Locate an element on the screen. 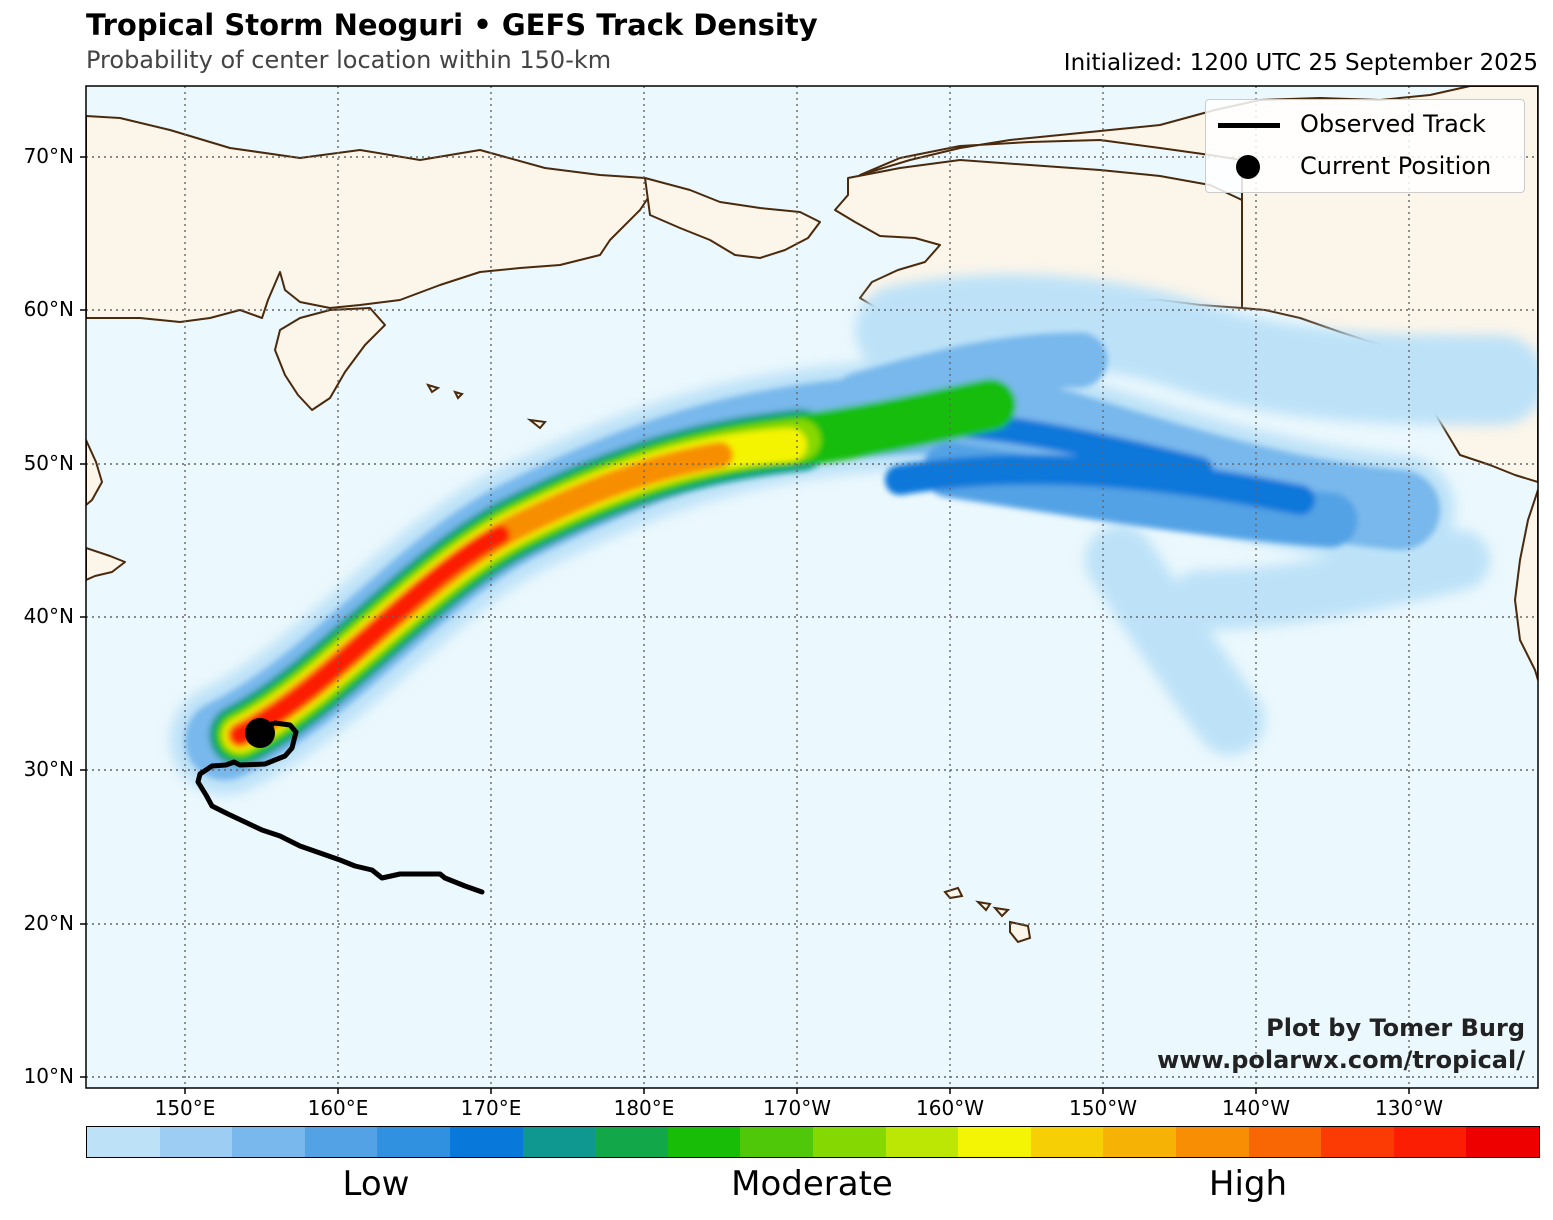 This screenshot has width=1553, height=1220. lat-label-70n: 70°N is located at coordinates (48, 156).